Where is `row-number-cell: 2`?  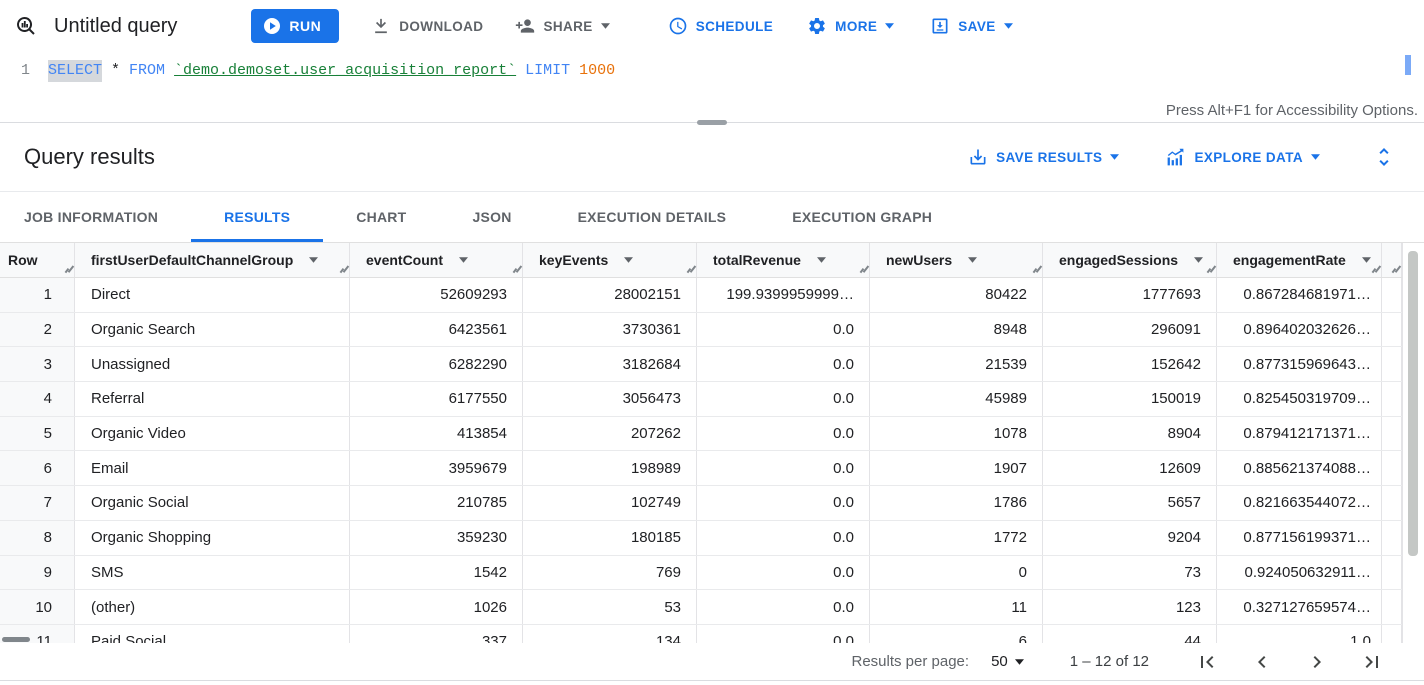 row-number-cell: 2 is located at coordinates (37, 329).